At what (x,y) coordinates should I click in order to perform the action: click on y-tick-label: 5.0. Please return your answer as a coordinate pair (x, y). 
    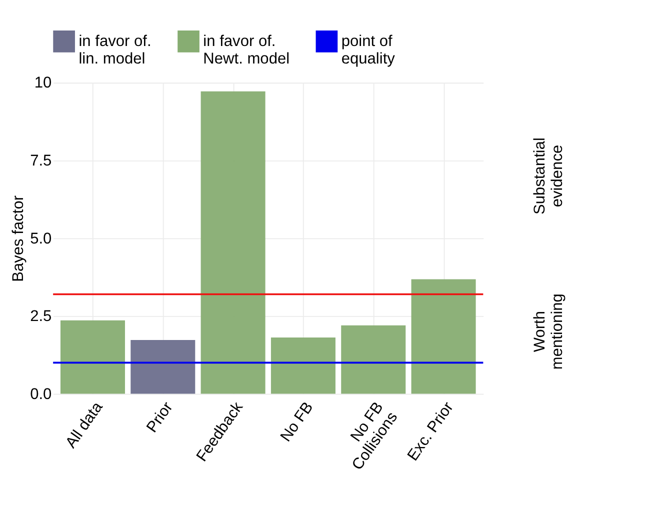
    Looking at the image, I should click on (41, 239).